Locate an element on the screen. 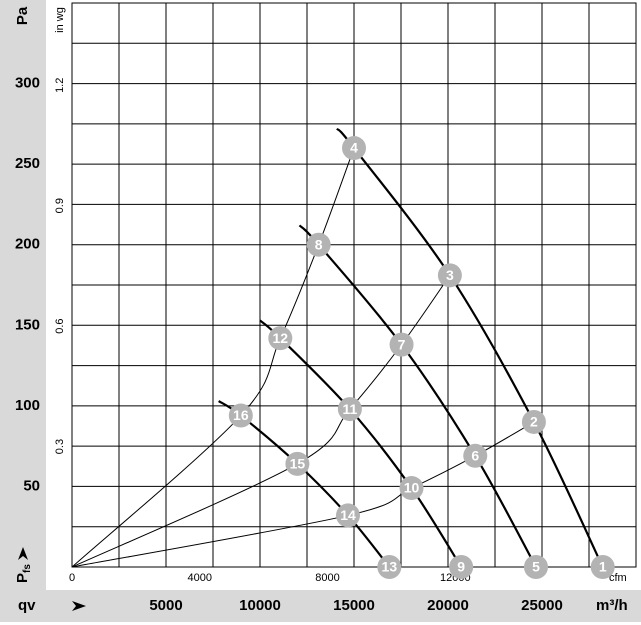 This screenshot has height=625, width=641. point-label: 15 is located at coordinates (298, 464).